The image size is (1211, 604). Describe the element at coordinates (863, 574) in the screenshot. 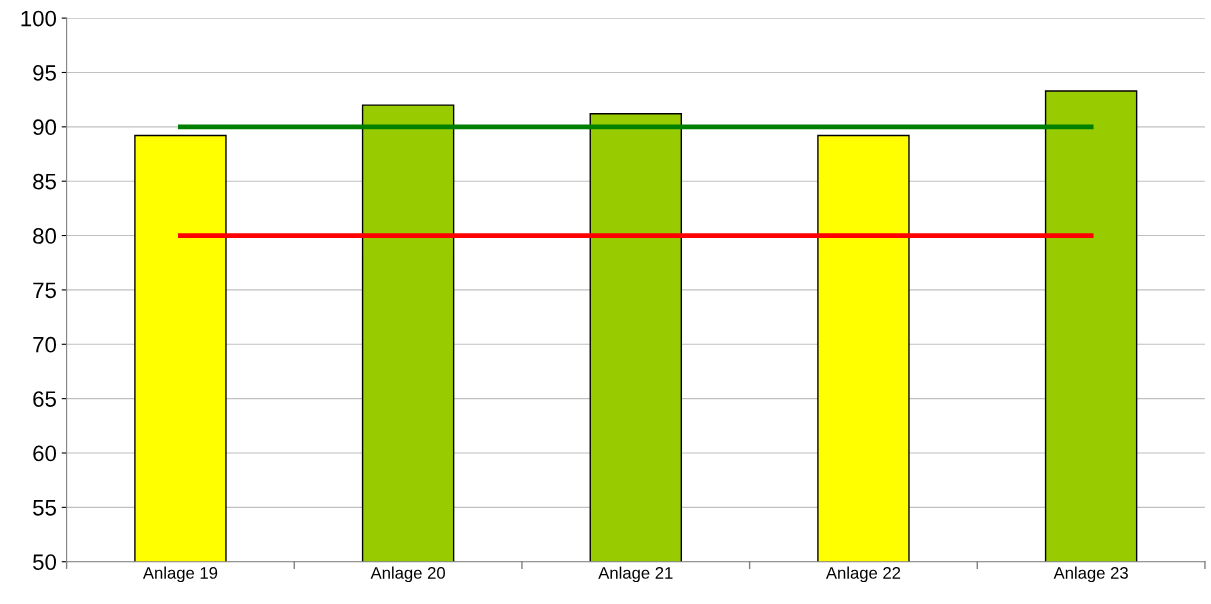

I see `x-tick-label: Anlage 22` at that location.